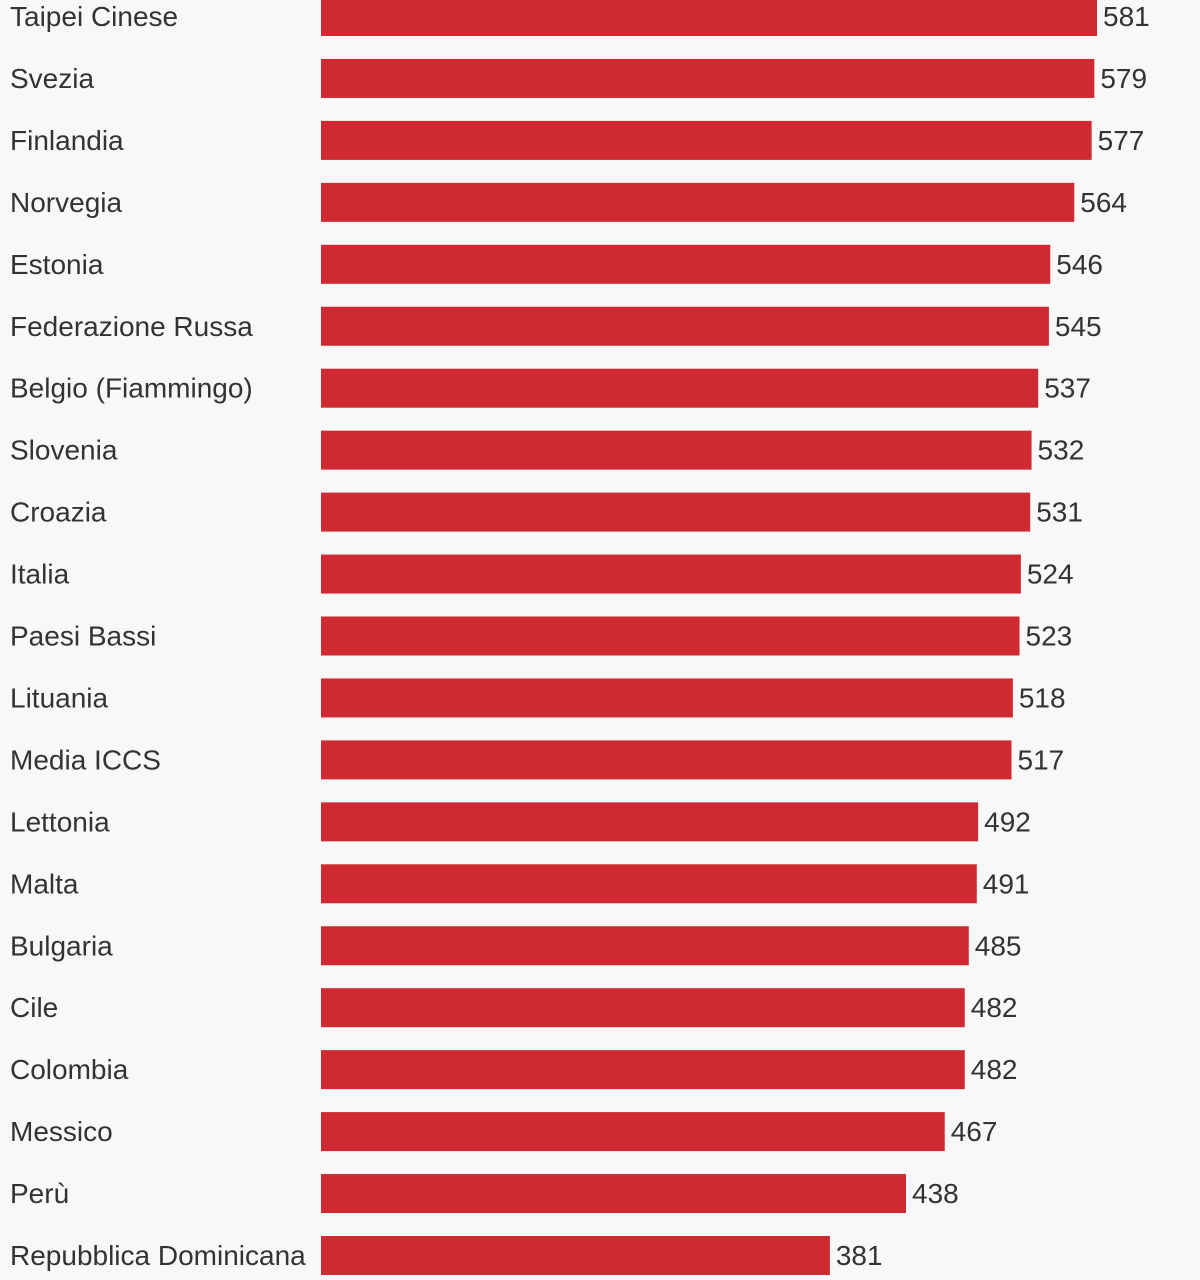 The height and width of the screenshot is (1280, 1200). I want to click on value-label: 537, so click(1067, 388).